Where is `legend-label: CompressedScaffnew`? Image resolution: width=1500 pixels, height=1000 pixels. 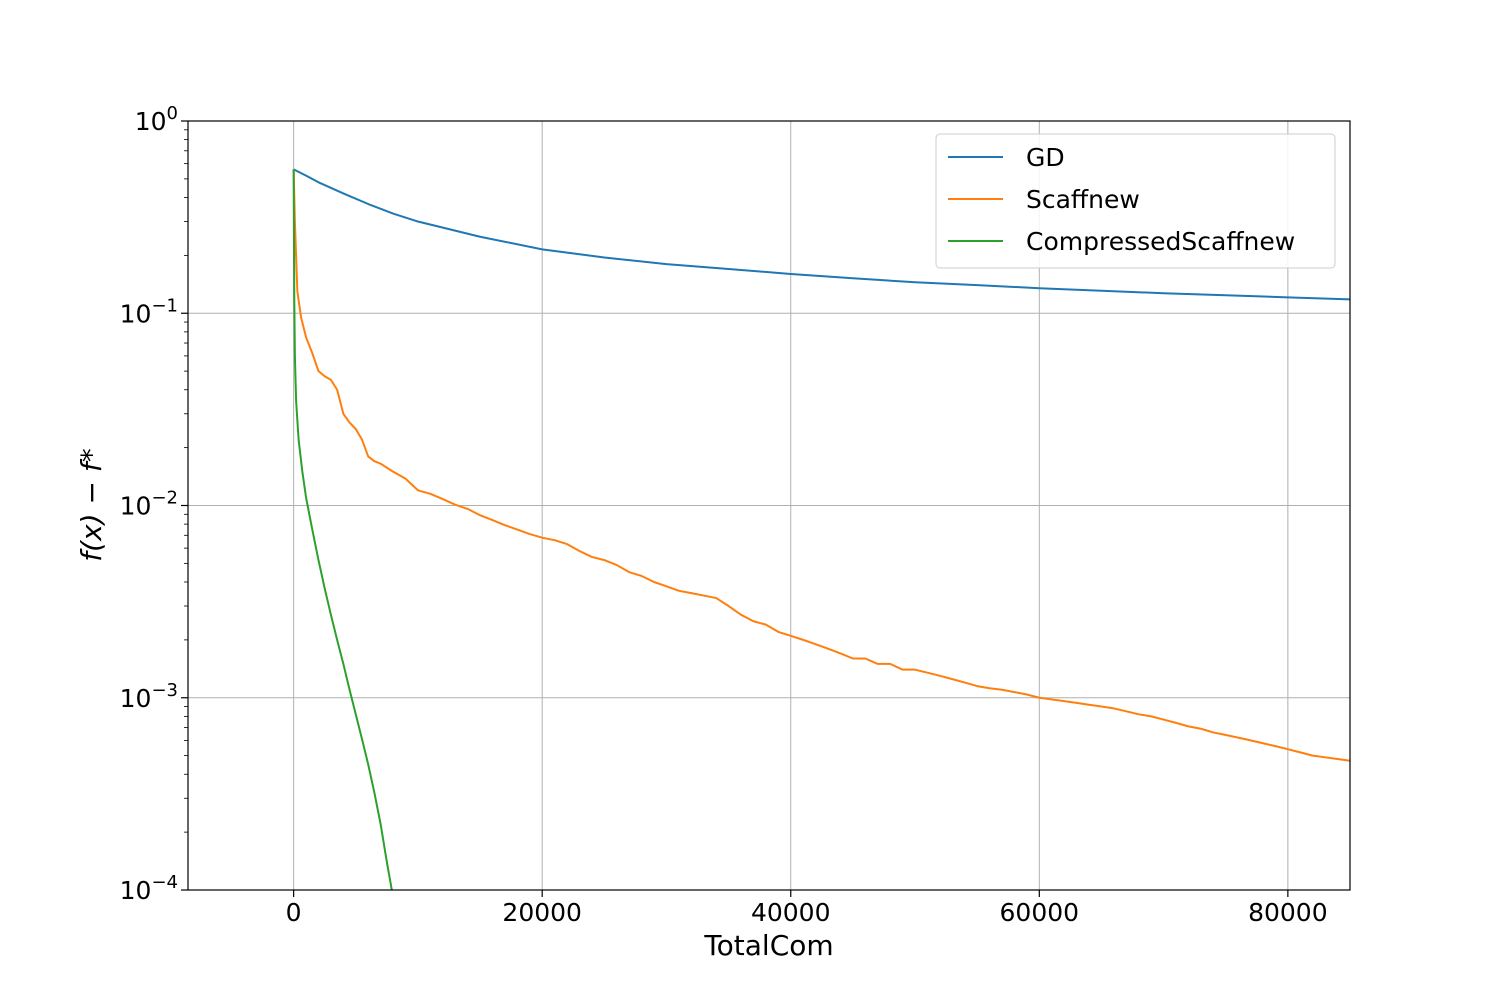 legend-label: CompressedScaffnew is located at coordinates (1160, 241).